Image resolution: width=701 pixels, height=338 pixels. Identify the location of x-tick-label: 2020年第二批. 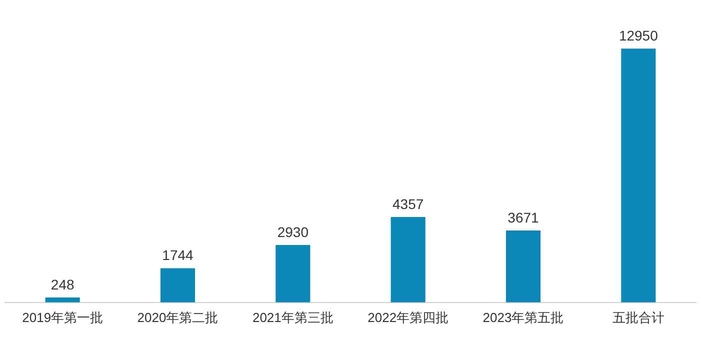
(177, 317).